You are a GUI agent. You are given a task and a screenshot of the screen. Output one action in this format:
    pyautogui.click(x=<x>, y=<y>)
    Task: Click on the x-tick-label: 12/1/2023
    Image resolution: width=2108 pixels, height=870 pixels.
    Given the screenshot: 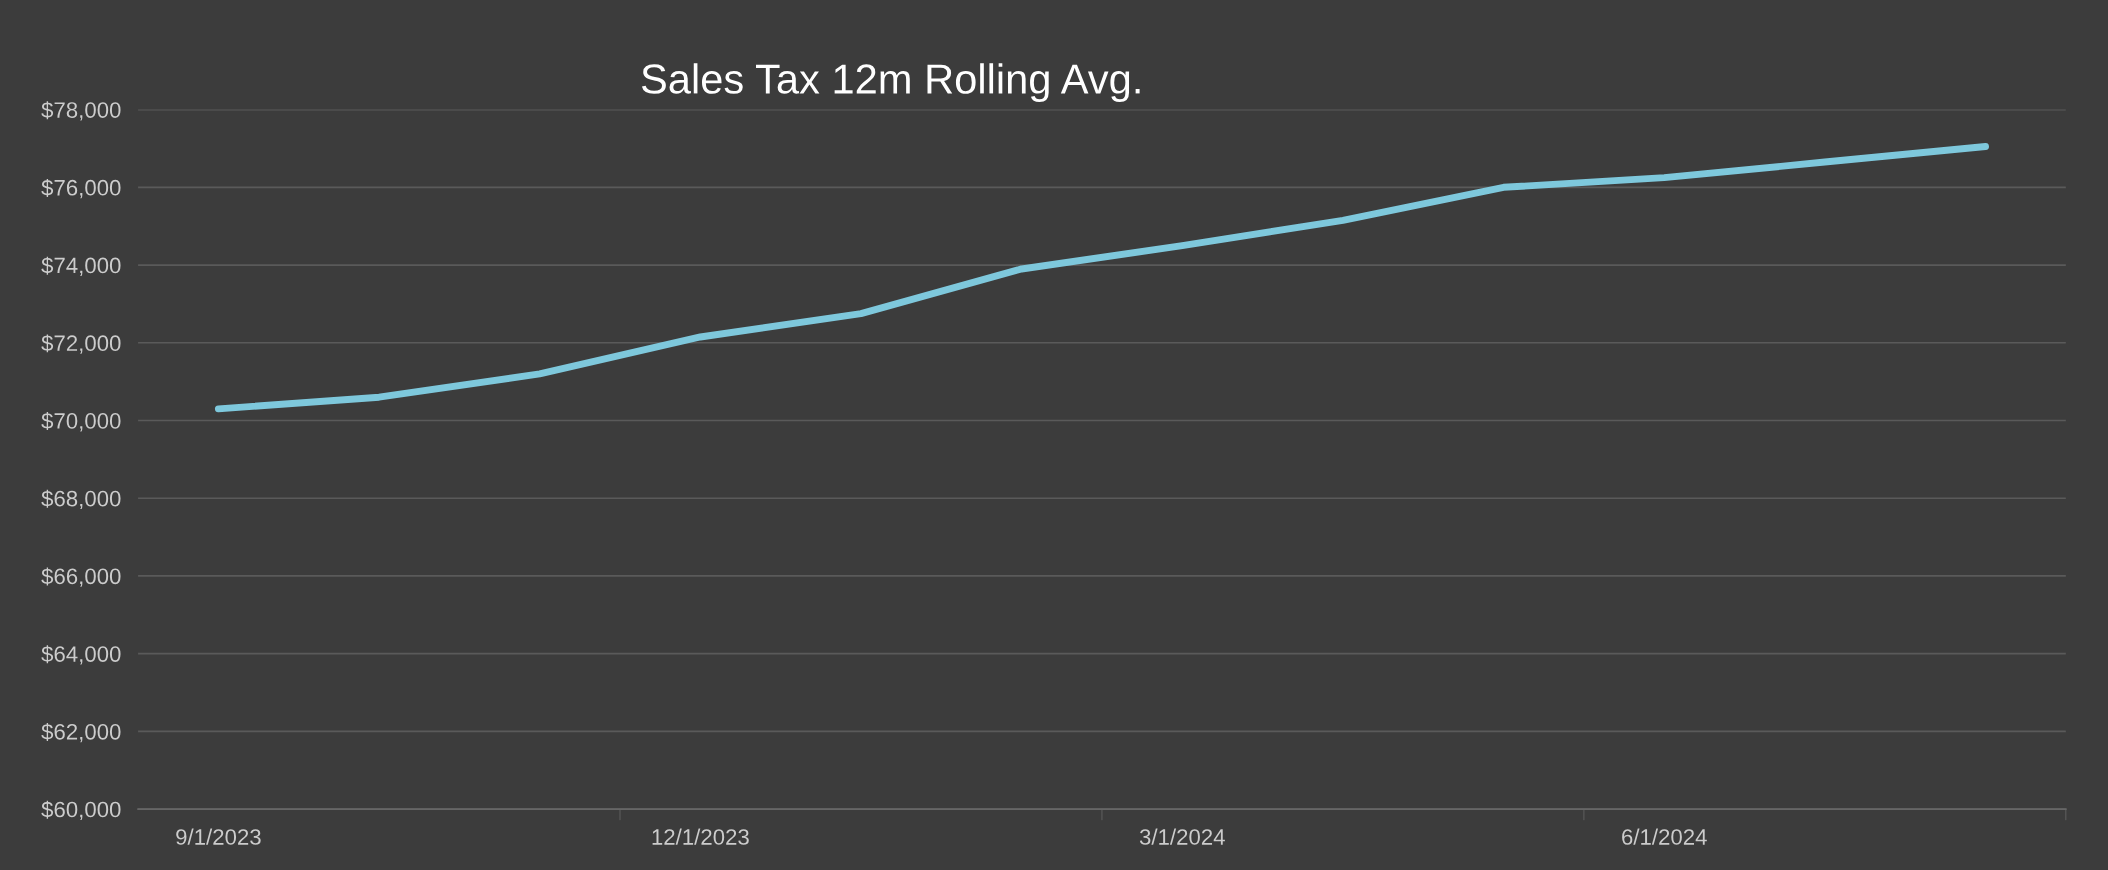 What is the action you would take?
    pyautogui.click(x=700, y=836)
    